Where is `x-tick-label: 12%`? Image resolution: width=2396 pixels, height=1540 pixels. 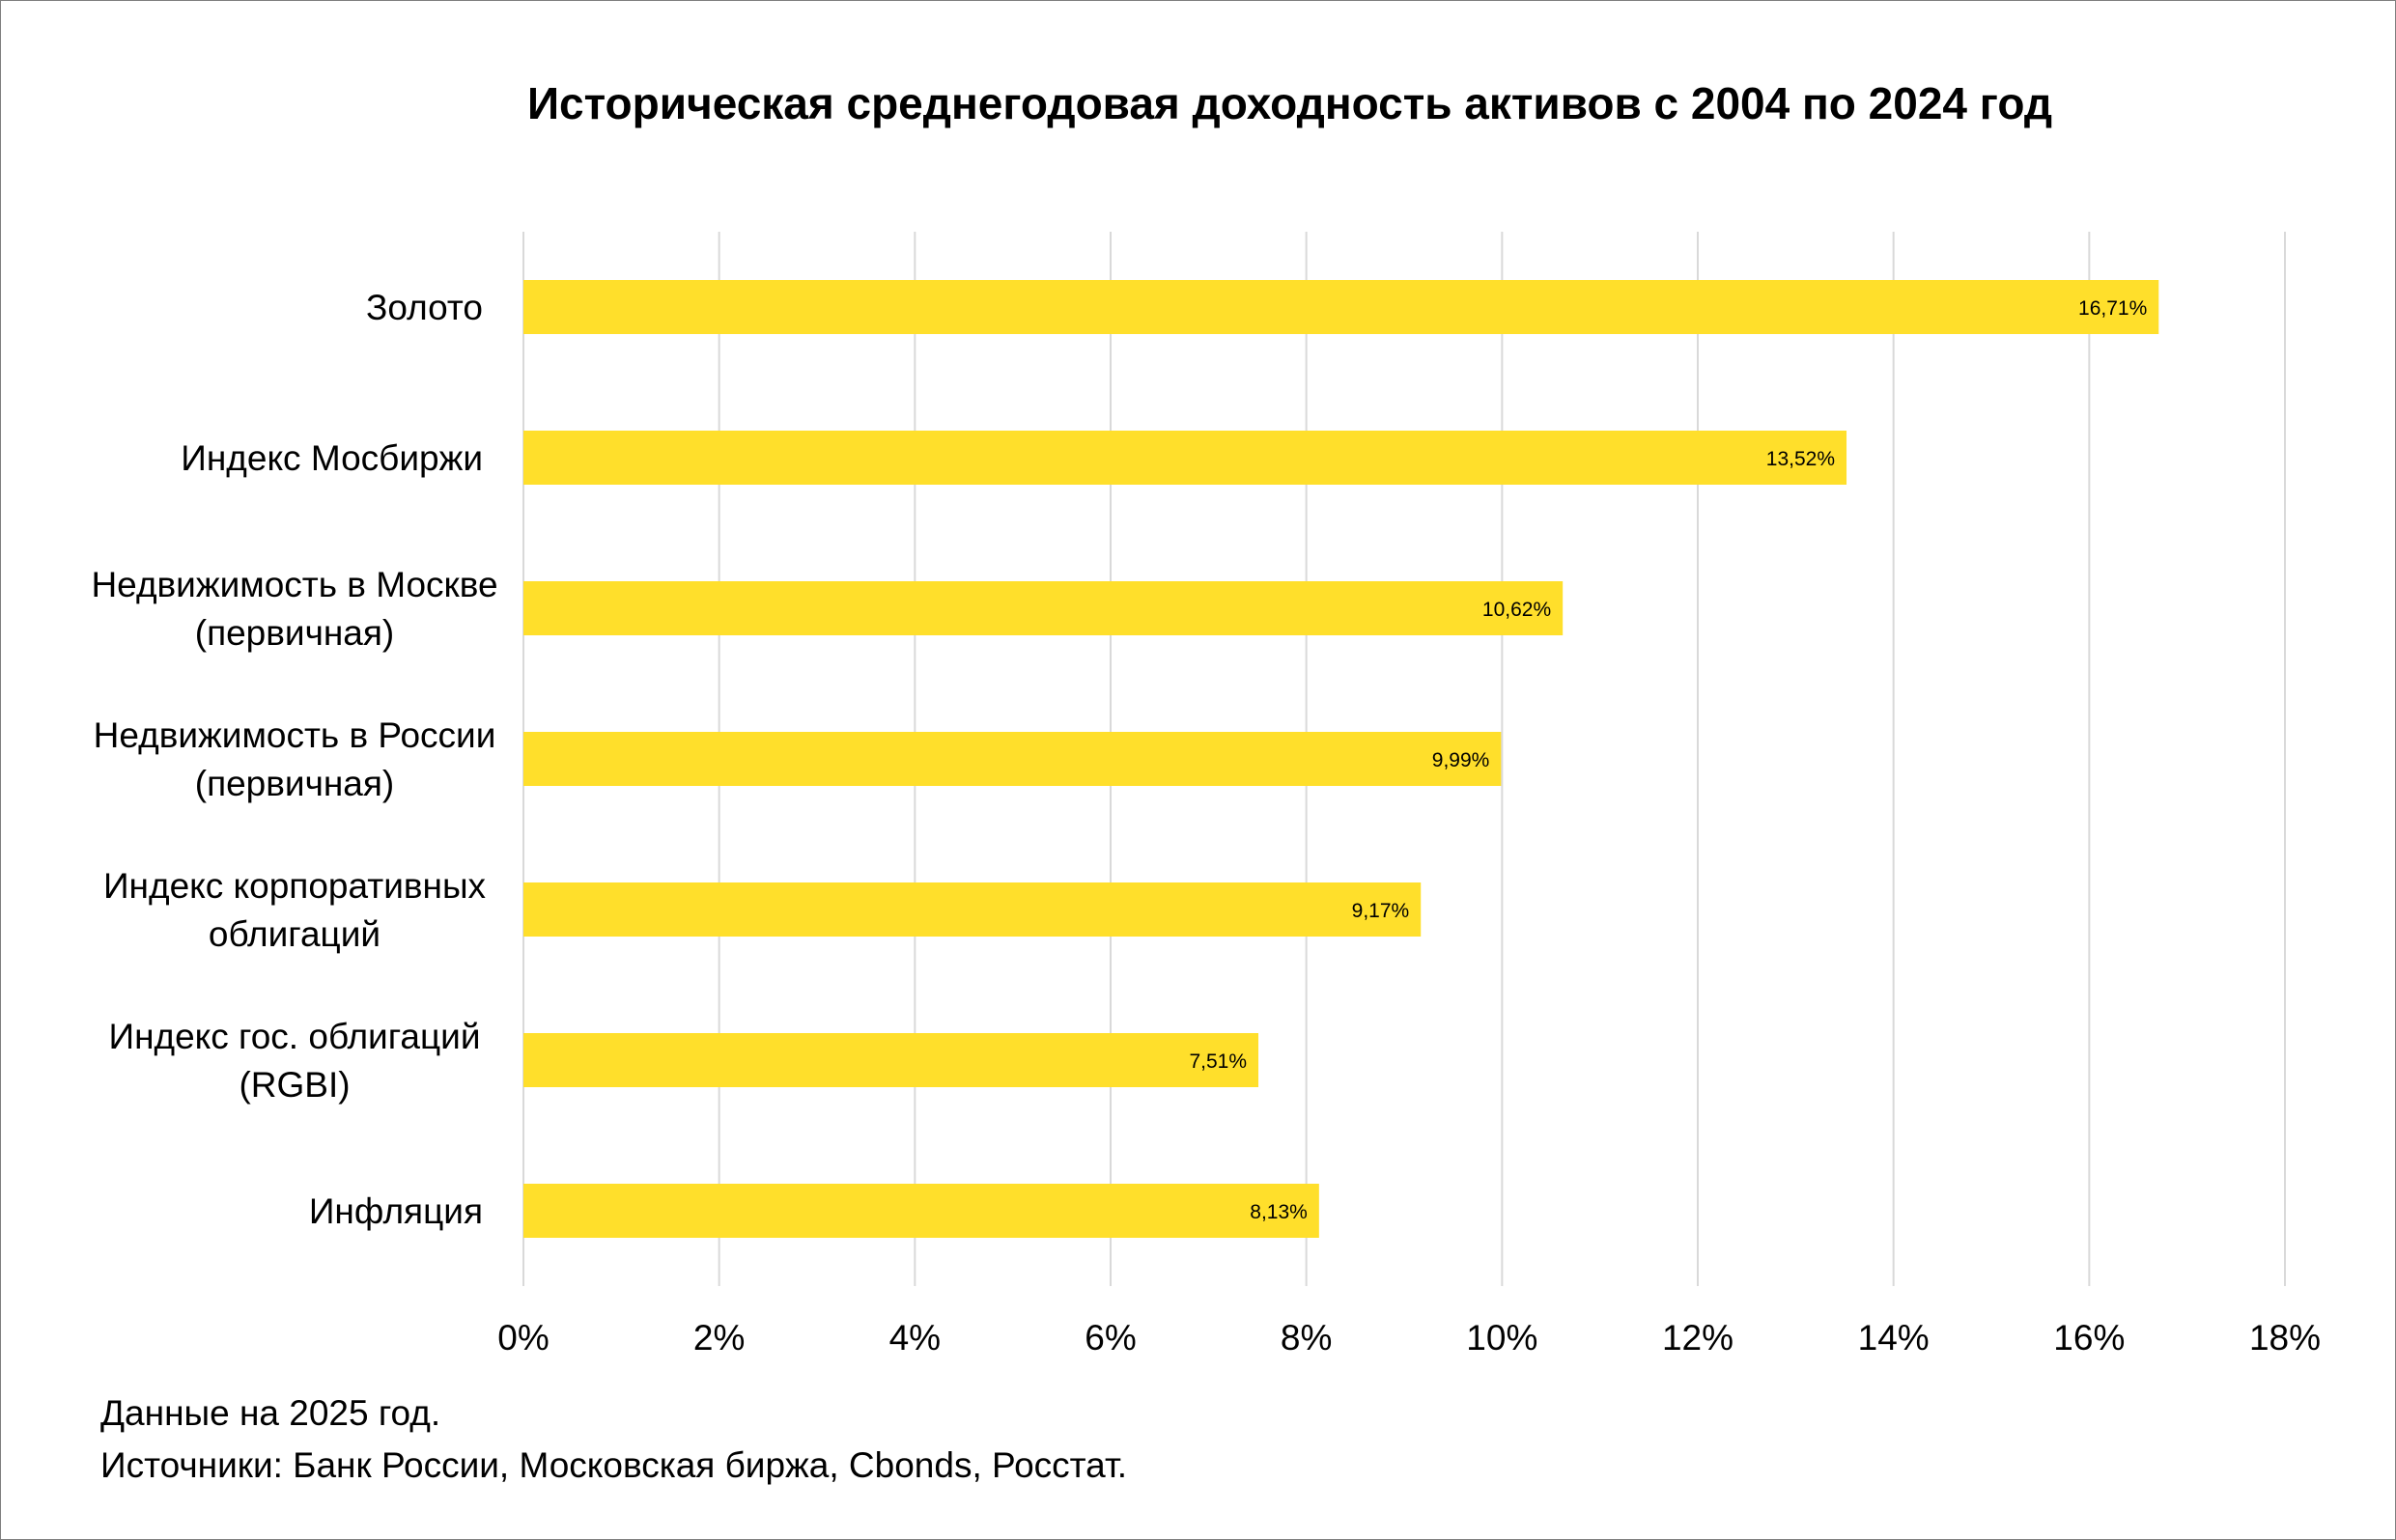
x-tick-label: 12% is located at coordinates (1698, 1338).